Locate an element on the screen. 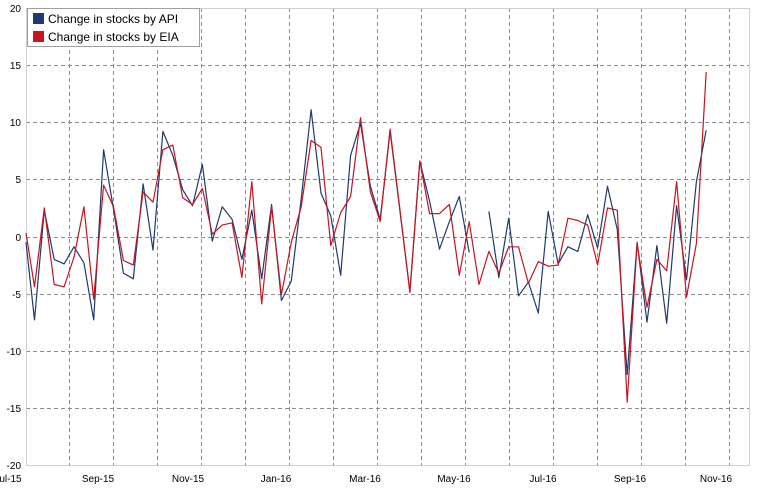 This screenshot has width=765, height=491. legend-box is located at coordinates (113, 27).